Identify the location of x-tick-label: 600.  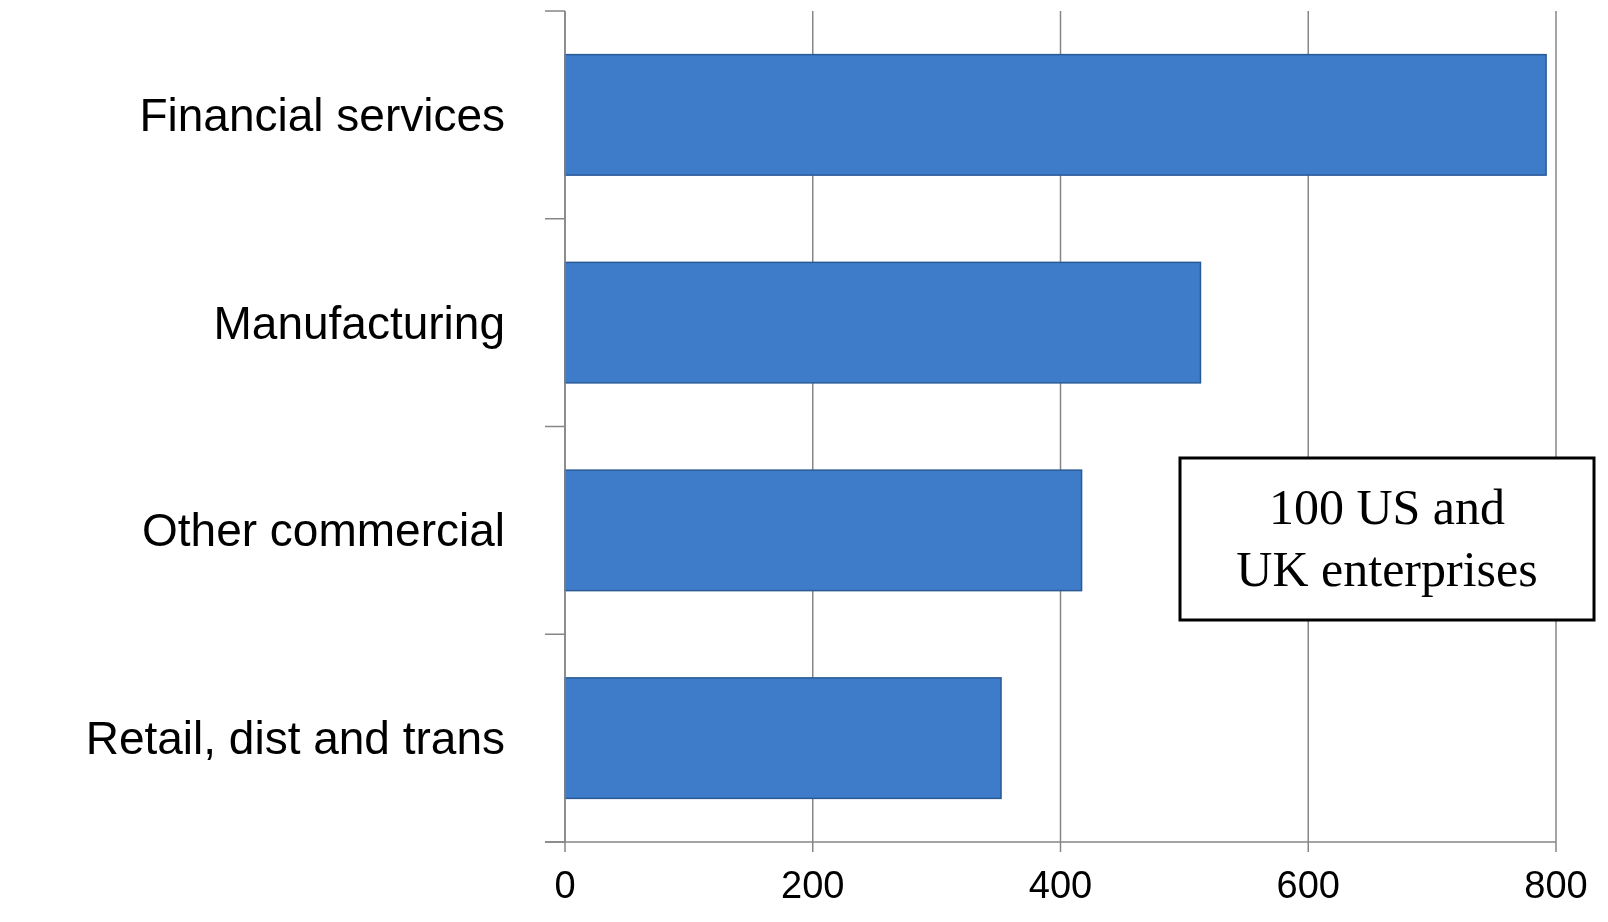
(1308, 885).